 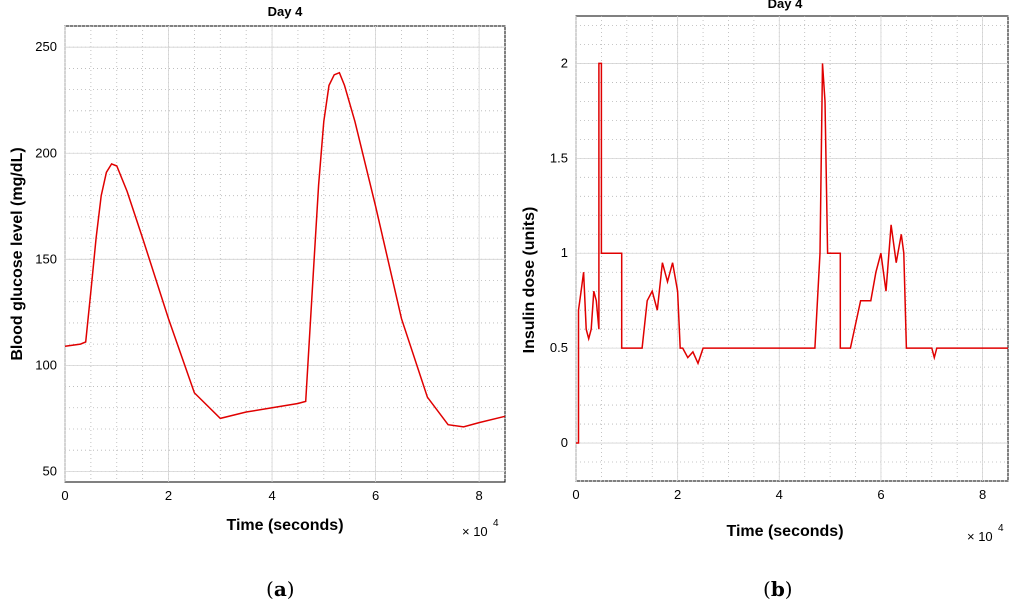 What do you see at coordinates (1001, 528) in the screenshot?
I see `chart-b-x-multiplier-exp: 4` at bounding box center [1001, 528].